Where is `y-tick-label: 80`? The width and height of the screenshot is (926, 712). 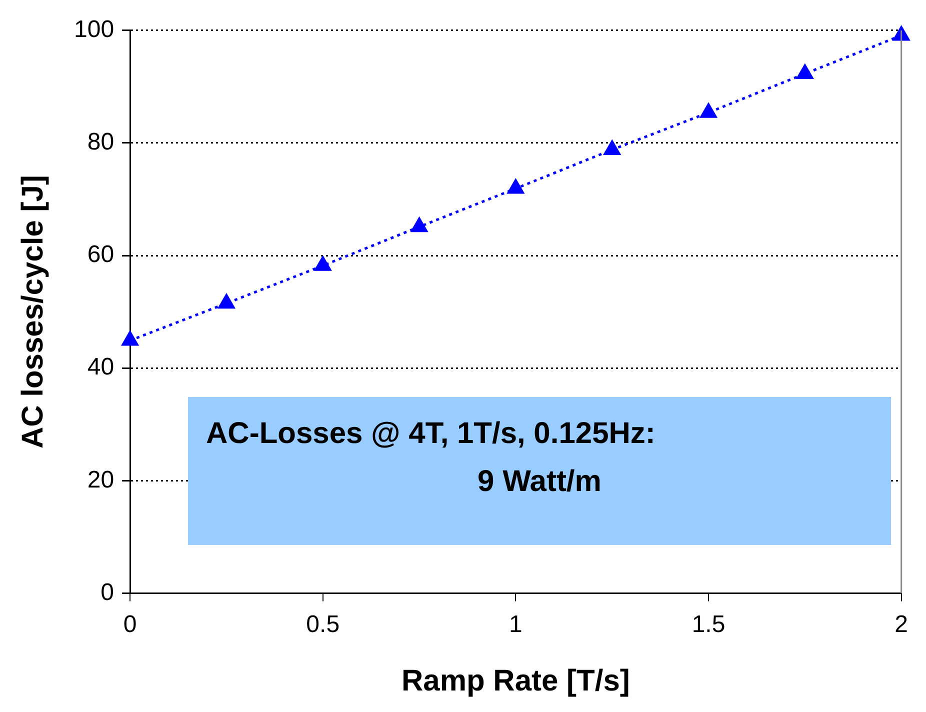 y-tick-label: 80 is located at coordinates (100, 142).